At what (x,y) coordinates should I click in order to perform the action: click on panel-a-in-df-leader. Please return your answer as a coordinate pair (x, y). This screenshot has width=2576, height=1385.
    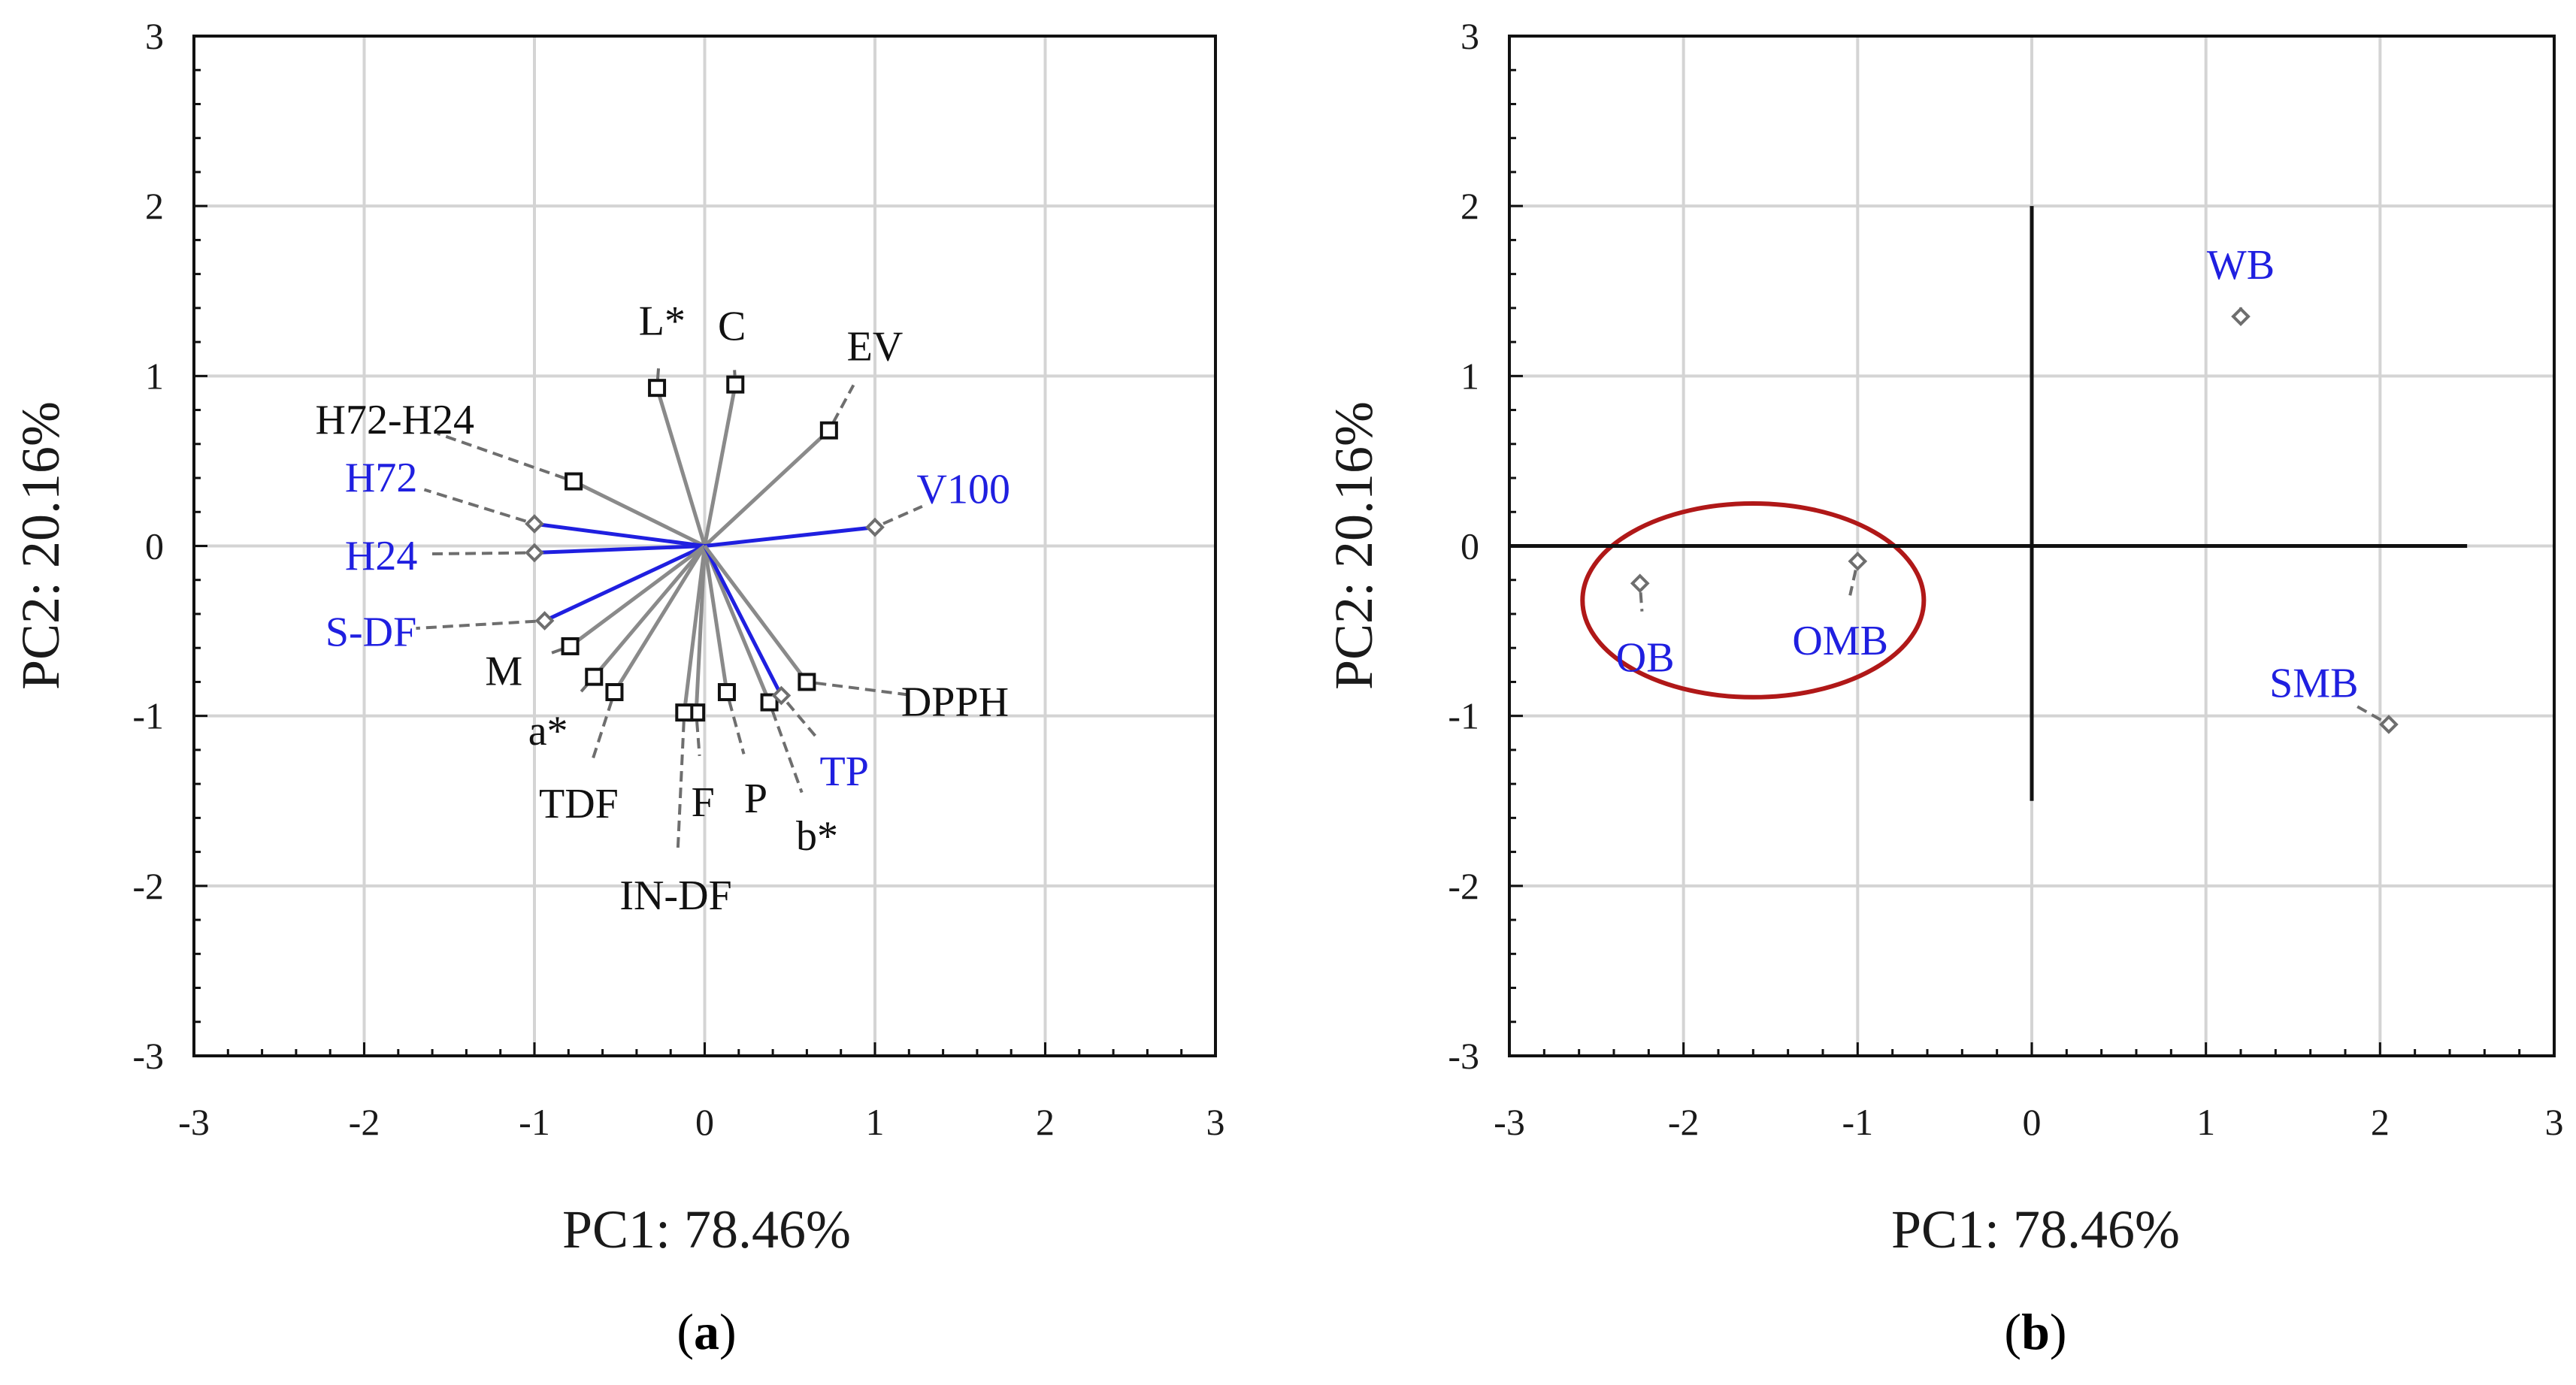
    Looking at the image, I should click on (681, 785).